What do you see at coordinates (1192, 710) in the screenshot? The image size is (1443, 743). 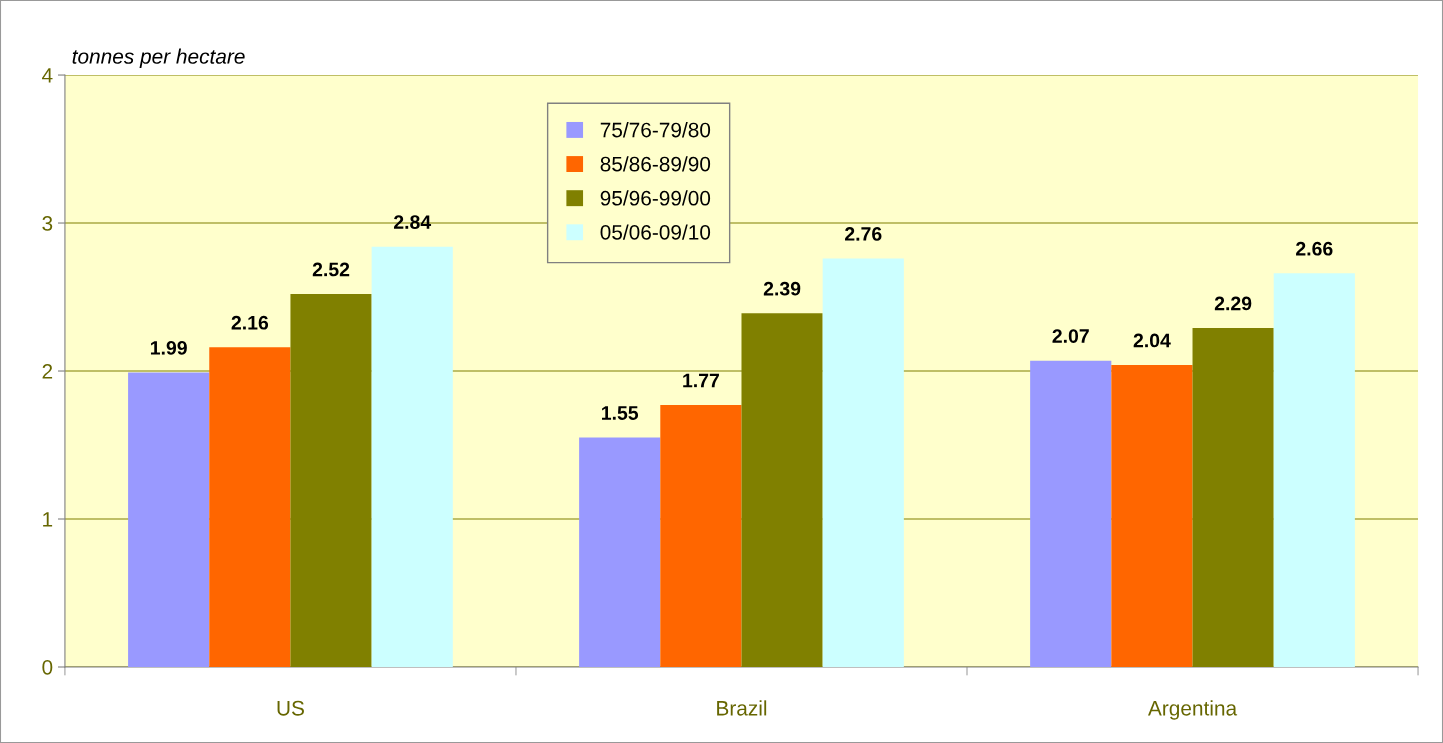 I see `x-tick-label: Argentina` at bounding box center [1192, 710].